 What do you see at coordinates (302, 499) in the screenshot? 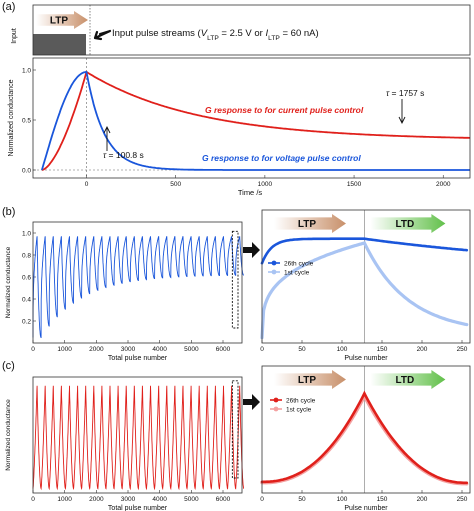
I see `single-x-5-xtick-label-1: 50` at bounding box center [302, 499].